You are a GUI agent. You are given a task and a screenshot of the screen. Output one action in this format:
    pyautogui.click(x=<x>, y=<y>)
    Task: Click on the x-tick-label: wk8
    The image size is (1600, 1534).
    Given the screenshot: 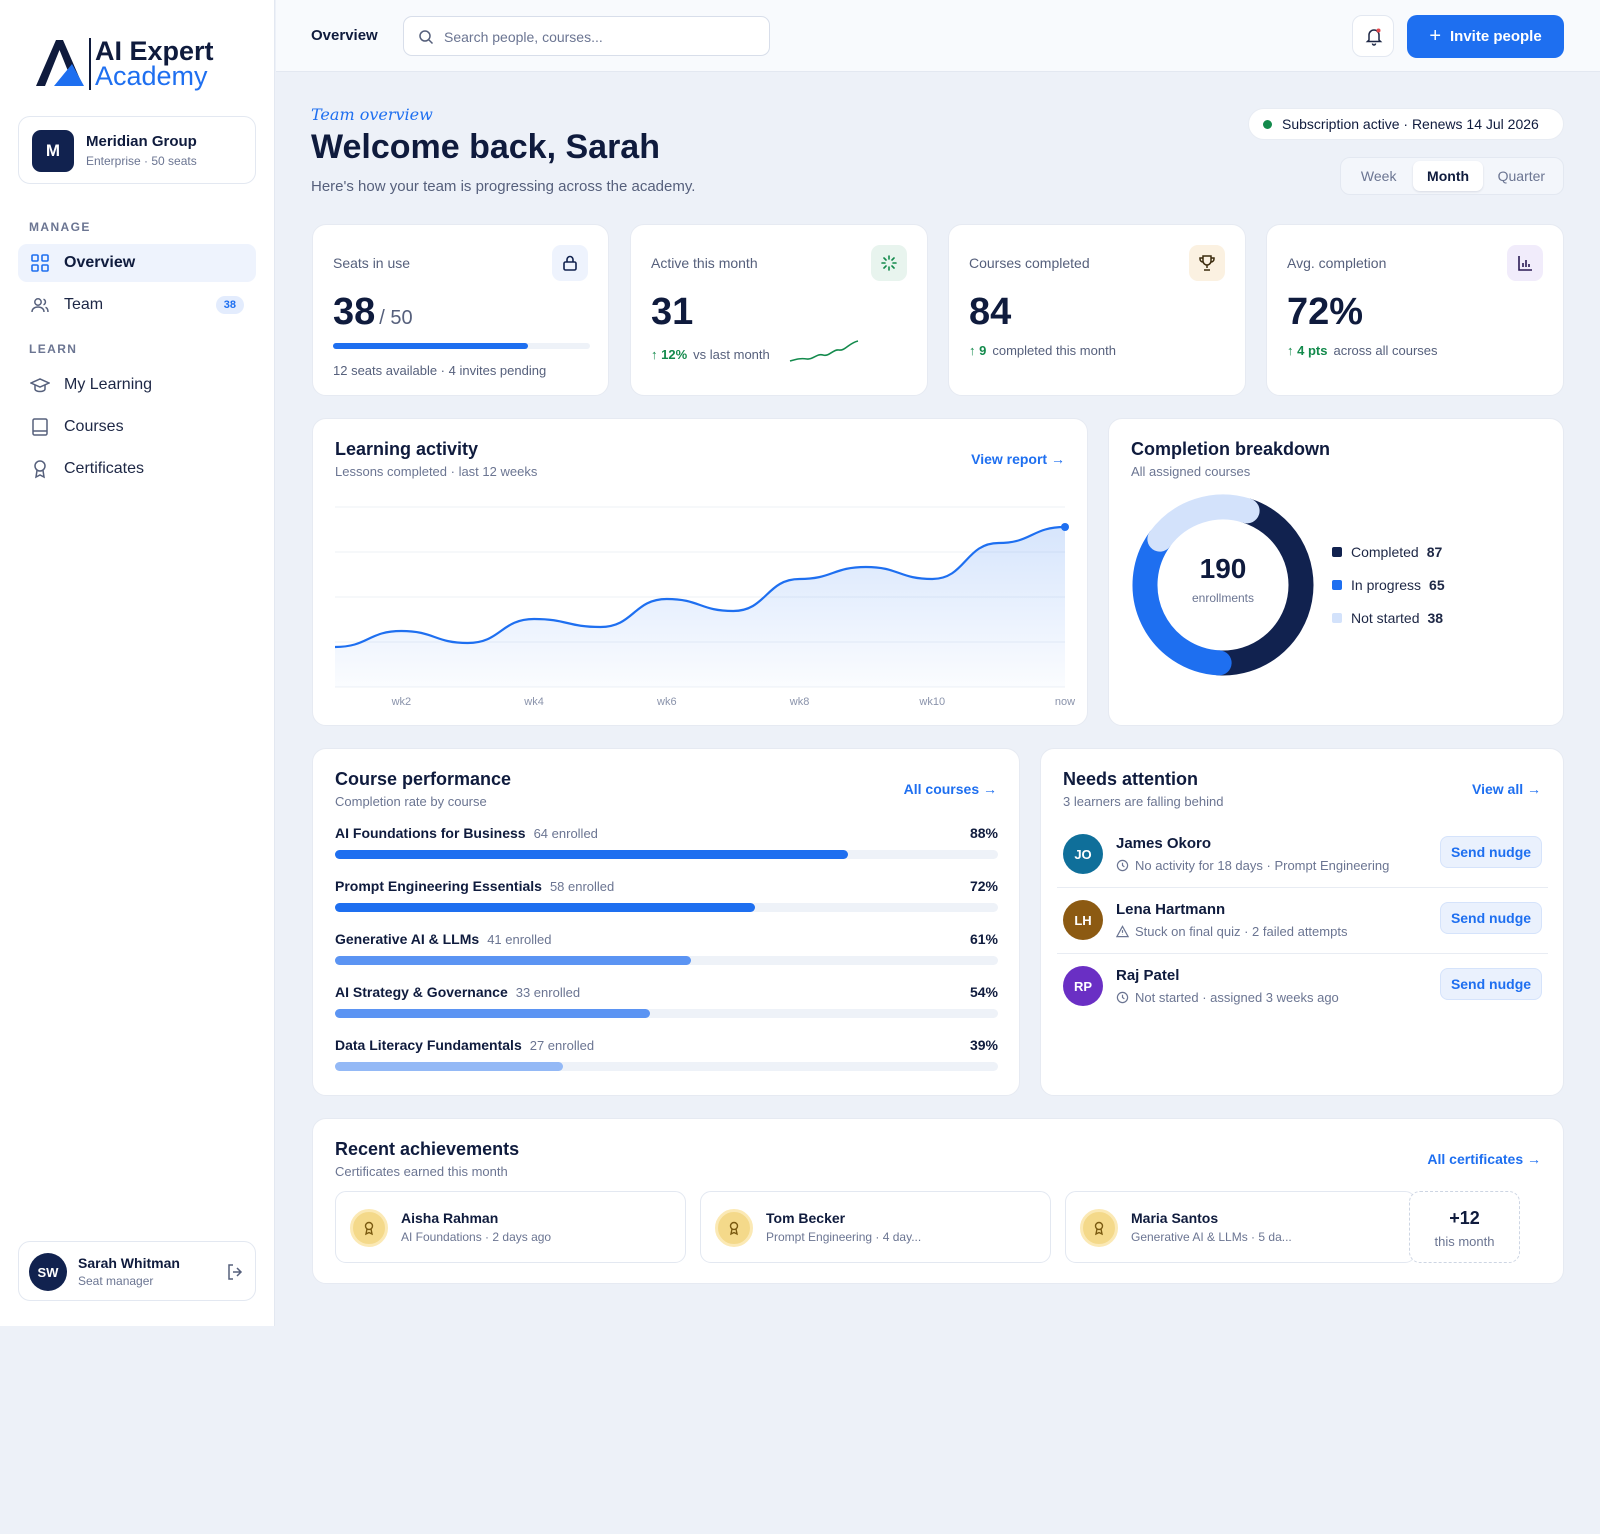 What is the action you would take?
    pyautogui.click(x=799, y=702)
    